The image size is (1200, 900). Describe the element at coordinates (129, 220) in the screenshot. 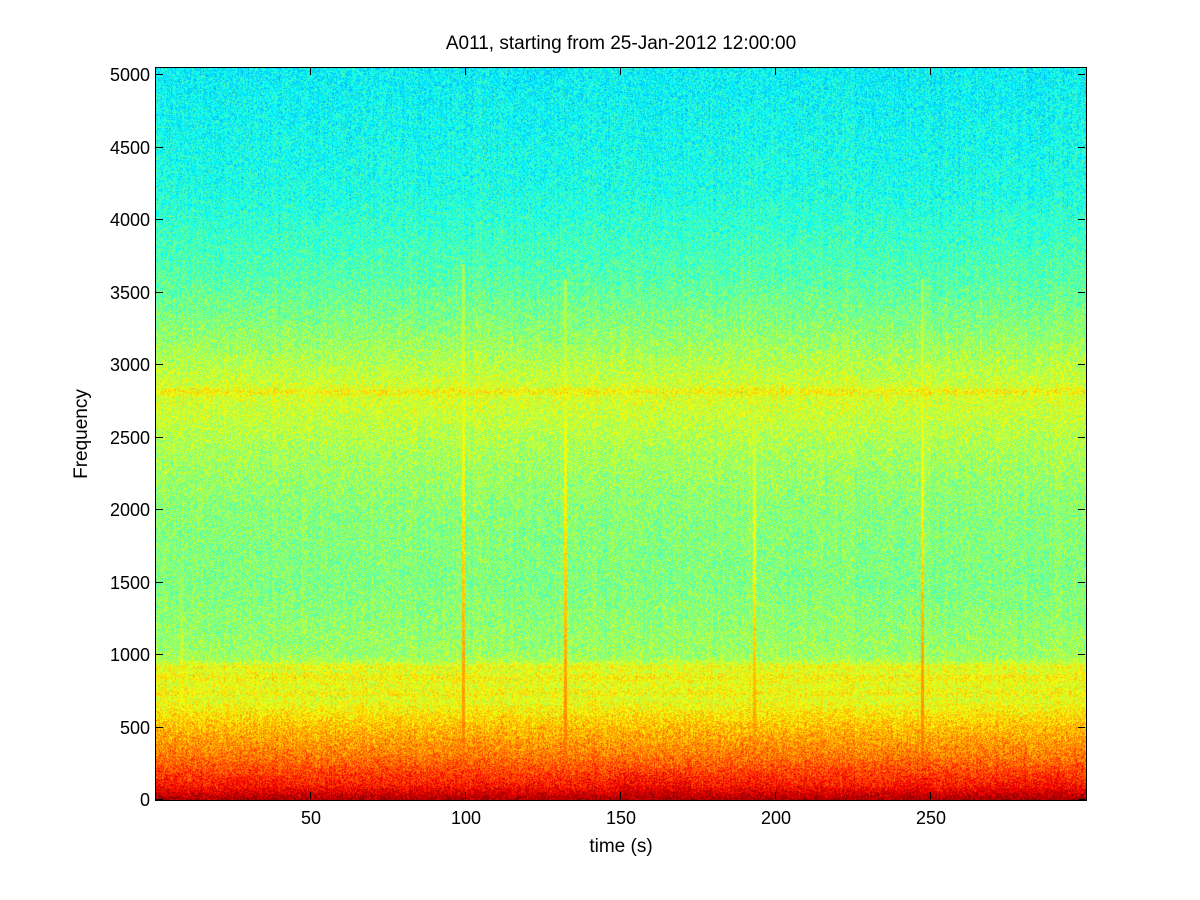

I see `y-tick-label: 4000` at that location.